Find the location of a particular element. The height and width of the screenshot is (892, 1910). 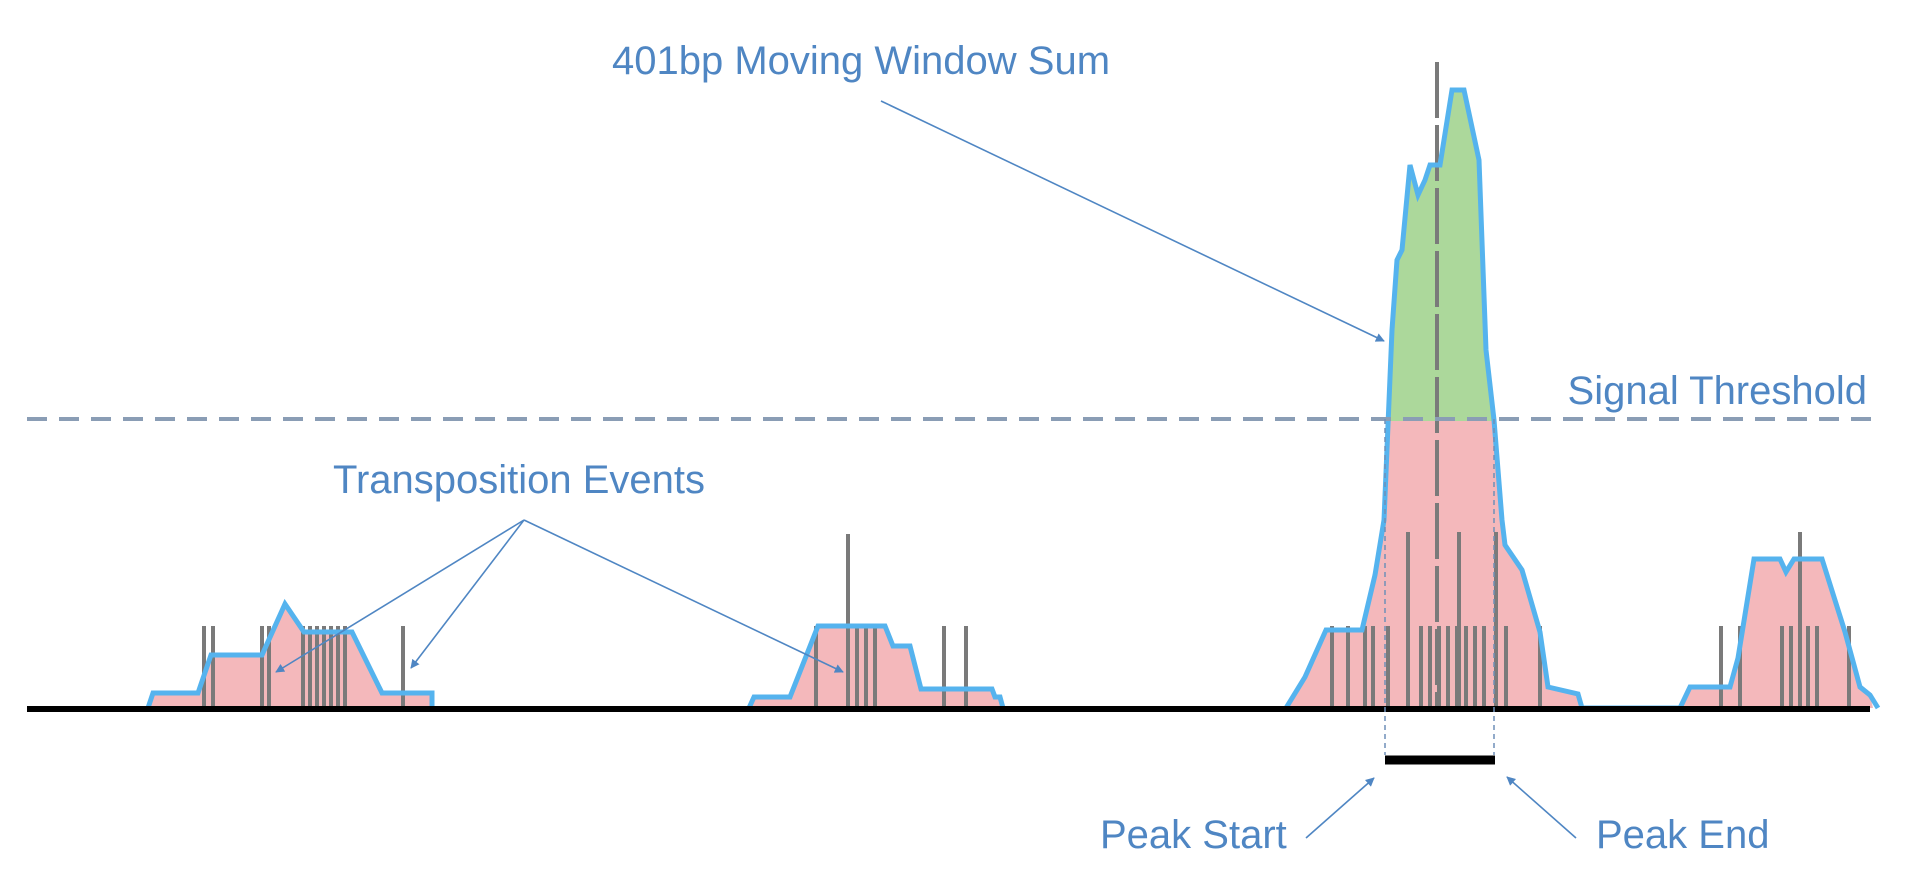

peak-end-arrow is located at coordinates (1541, 807).